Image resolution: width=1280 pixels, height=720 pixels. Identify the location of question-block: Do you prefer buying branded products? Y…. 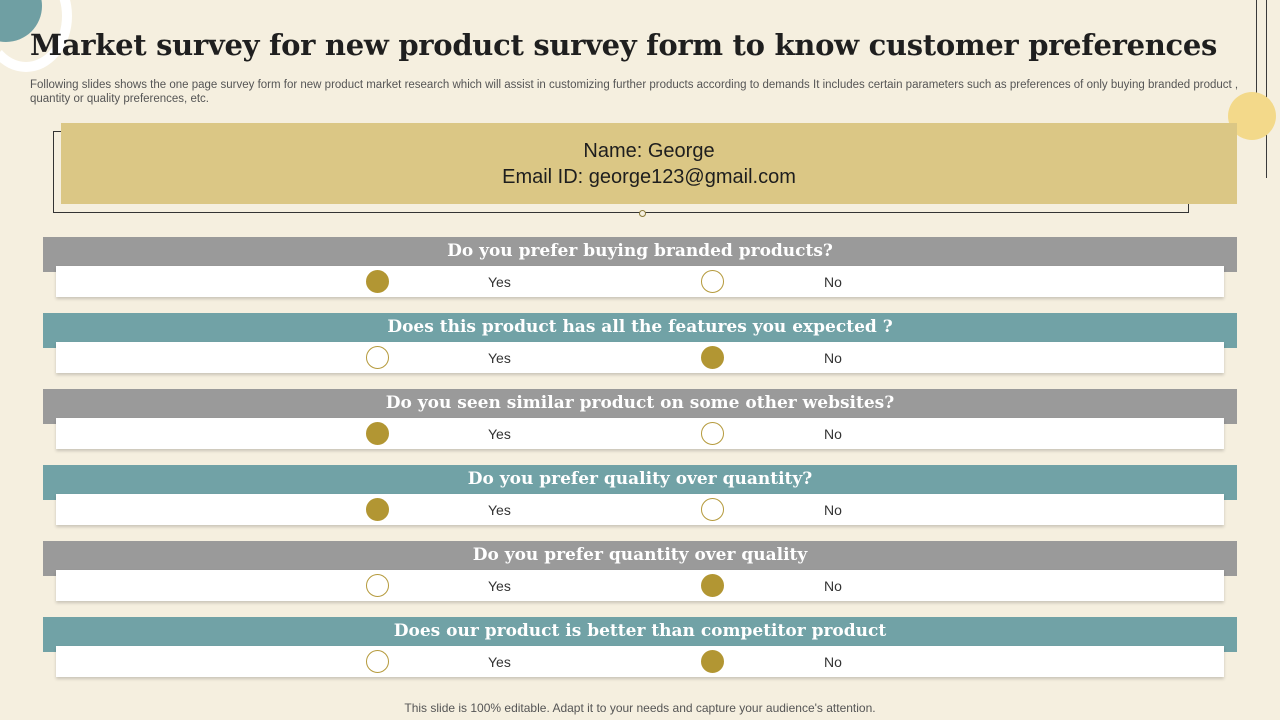
(640, 269).